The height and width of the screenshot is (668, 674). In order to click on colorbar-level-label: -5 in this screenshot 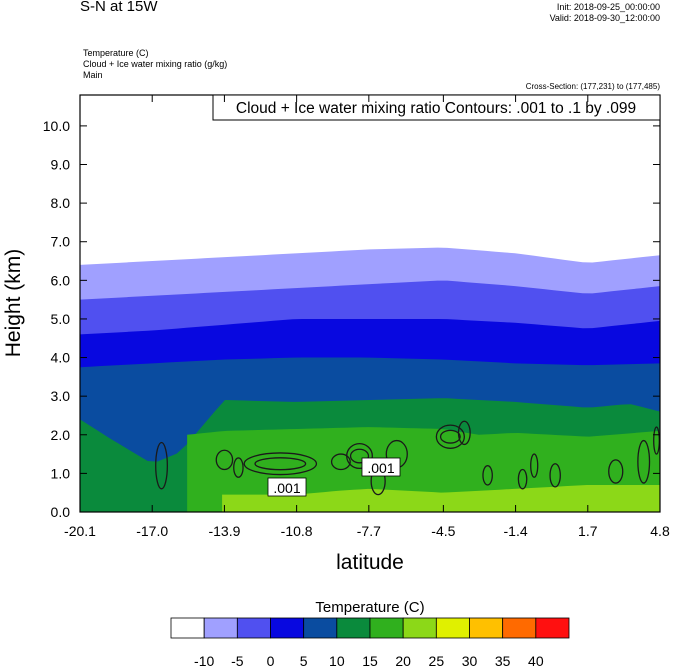, I will do `click(237, 660)`.